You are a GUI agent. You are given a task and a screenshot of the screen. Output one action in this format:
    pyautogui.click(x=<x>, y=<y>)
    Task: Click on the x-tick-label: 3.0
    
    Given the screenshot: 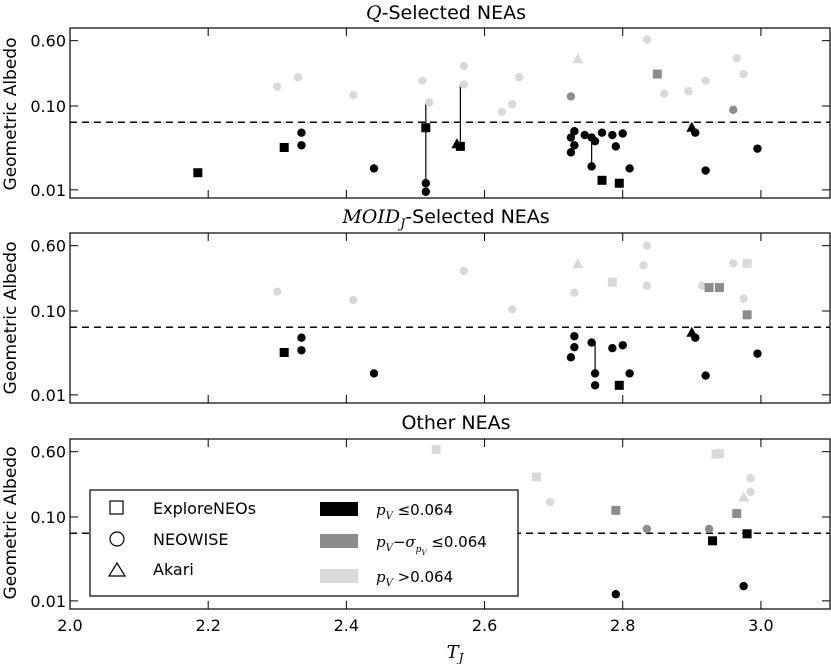 What is the action you would take?
    pyautogui.click(x=760, y=625)
    